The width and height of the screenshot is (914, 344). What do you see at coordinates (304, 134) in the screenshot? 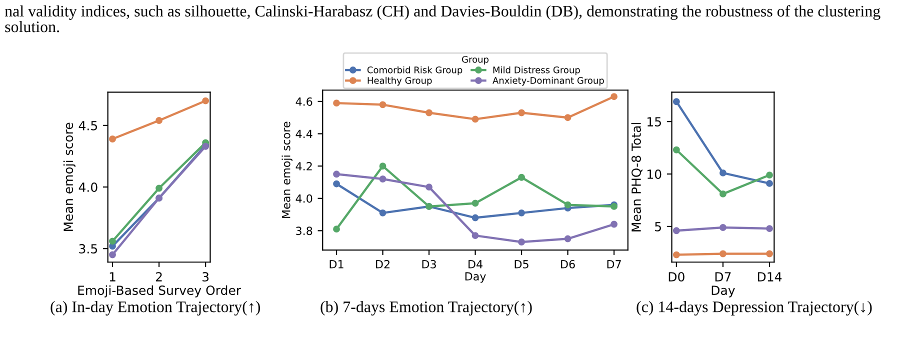
I see `y-tick-label: 4.4` at bounding box center [304, 134].